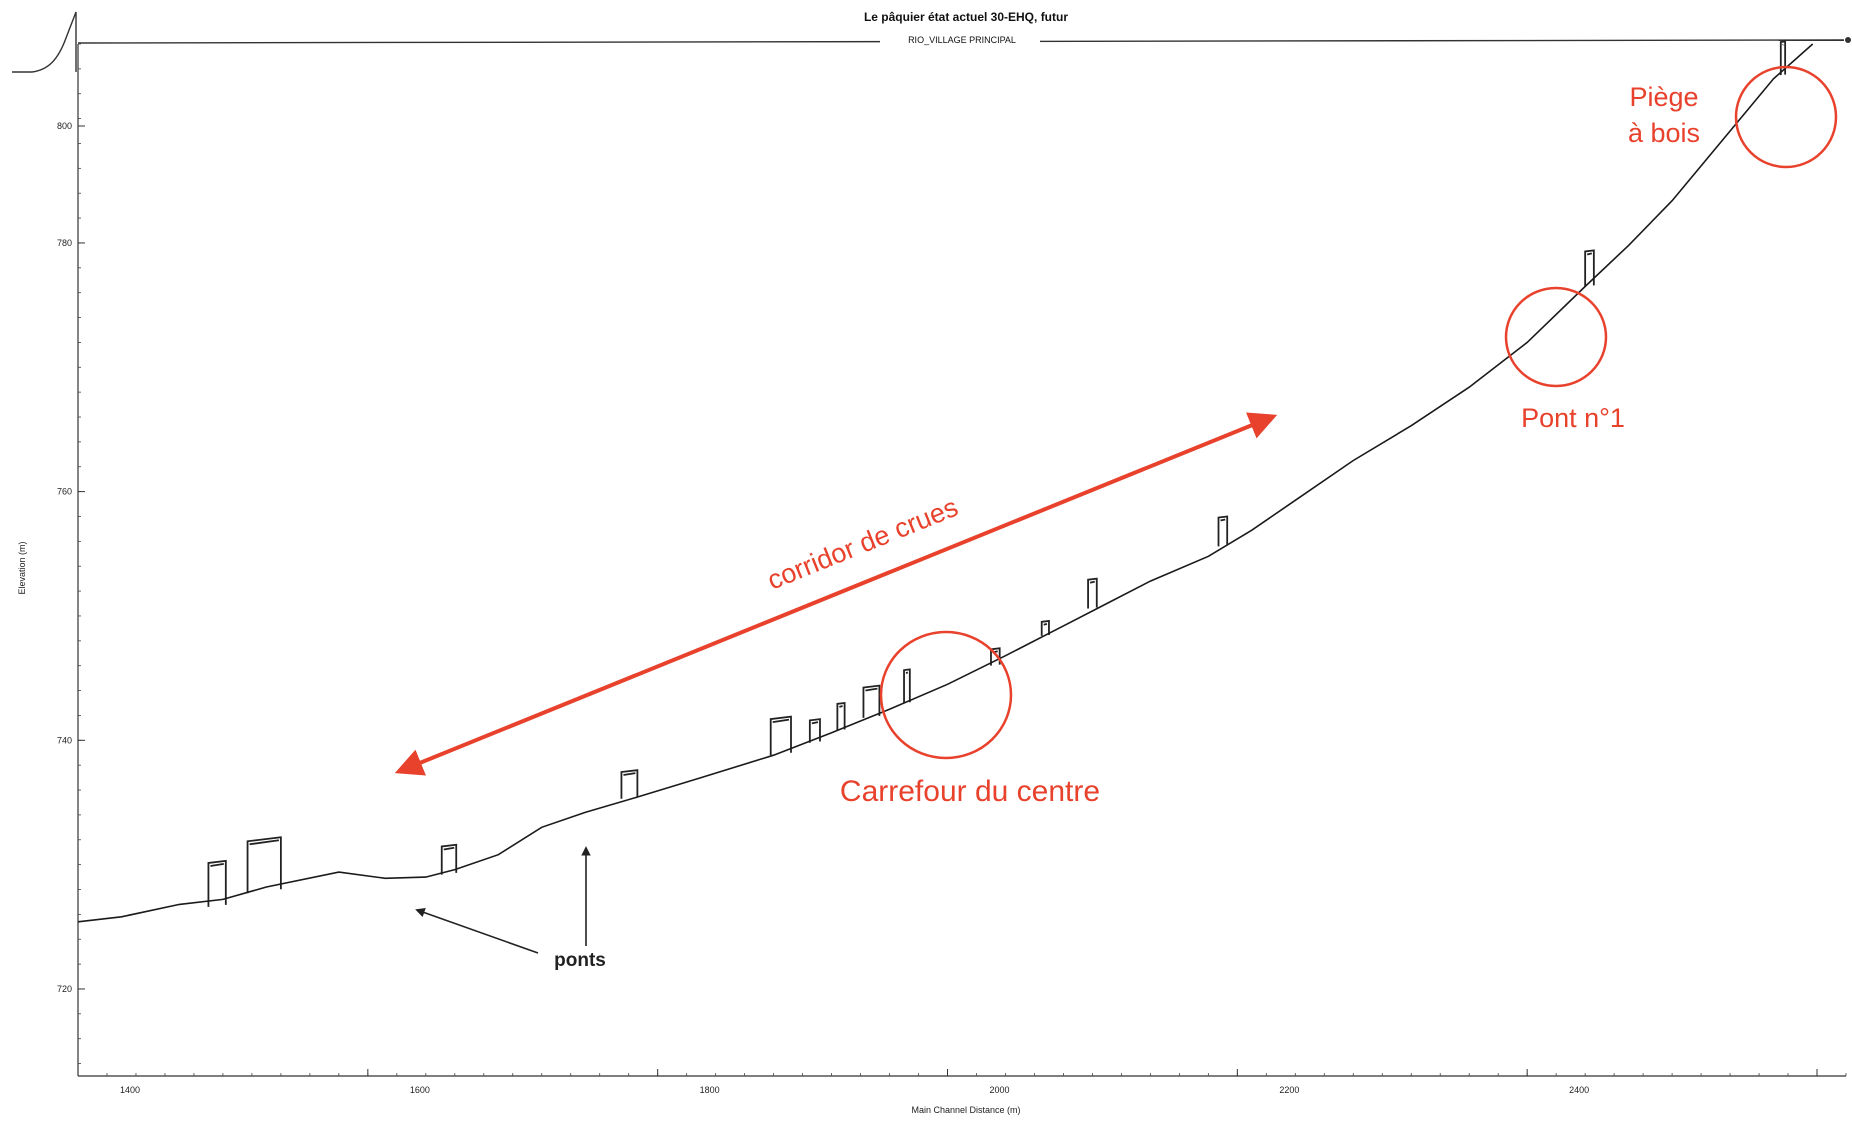  I want to click on y-tick-label: 740, so click(64, 740).